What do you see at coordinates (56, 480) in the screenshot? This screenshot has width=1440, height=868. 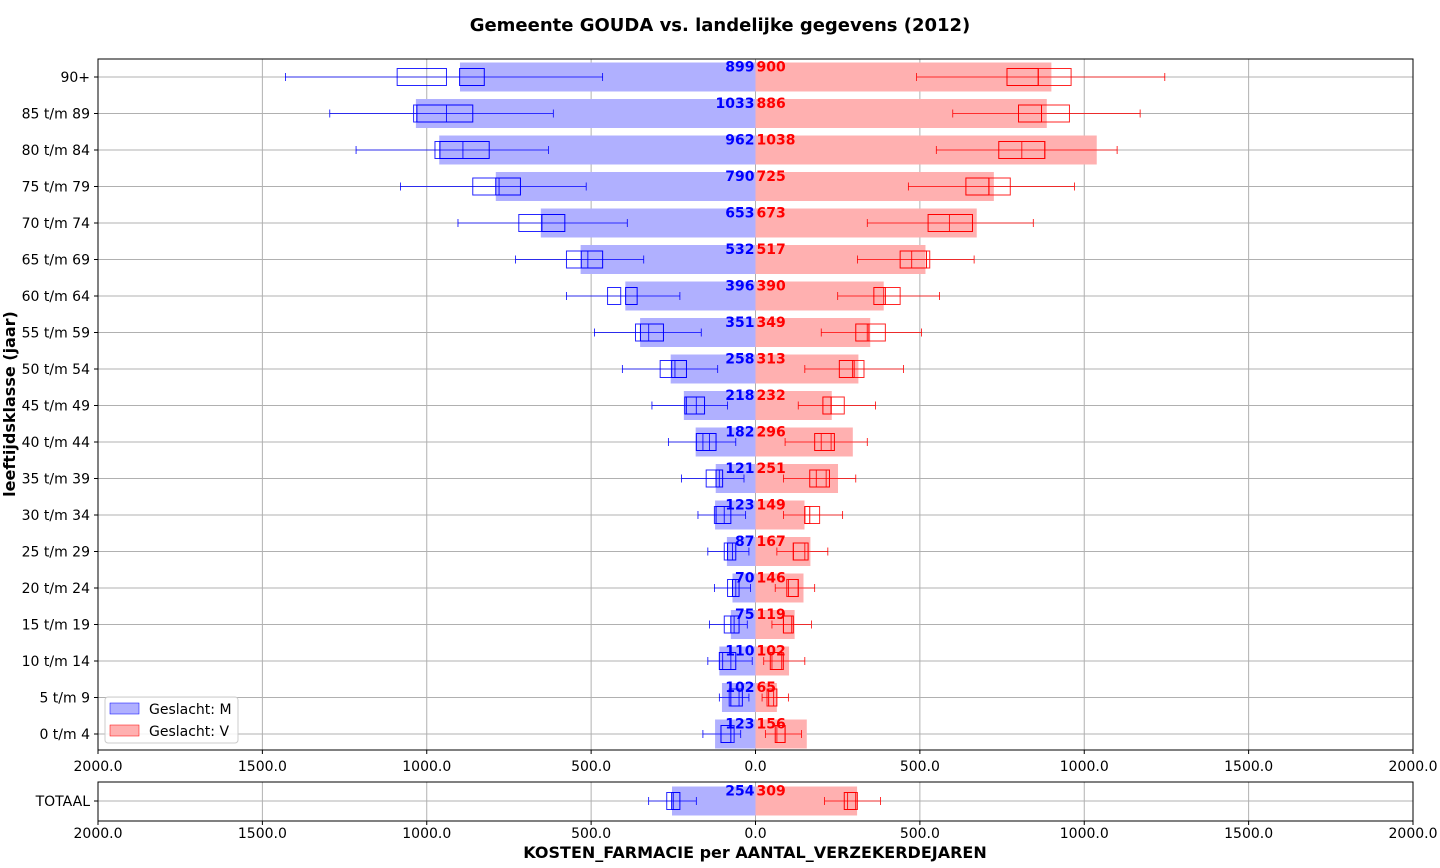 I see `y-tick-label: 35 t/m 39` at bounding box center [56, 480].